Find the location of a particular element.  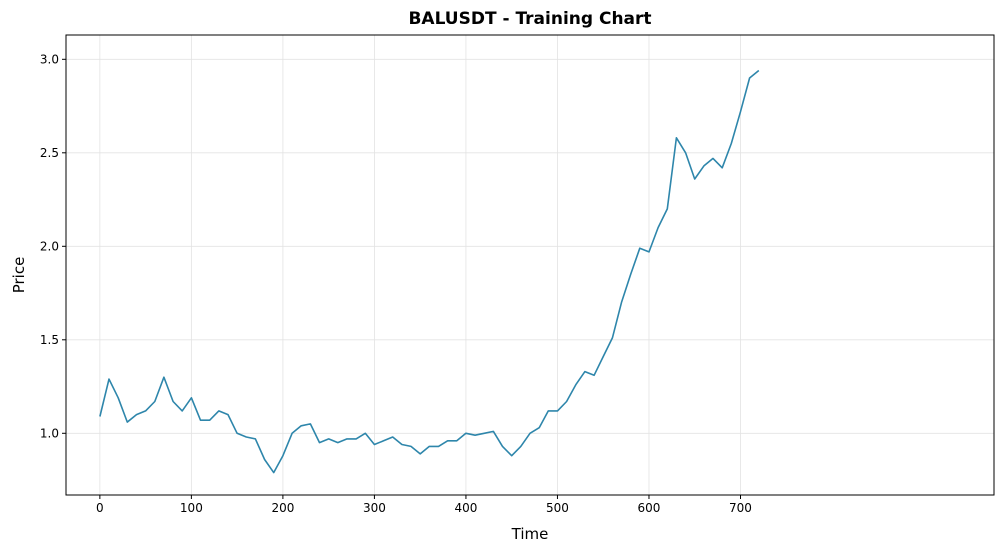

x-tick-label: 400 is located at coordinates (465, 508).